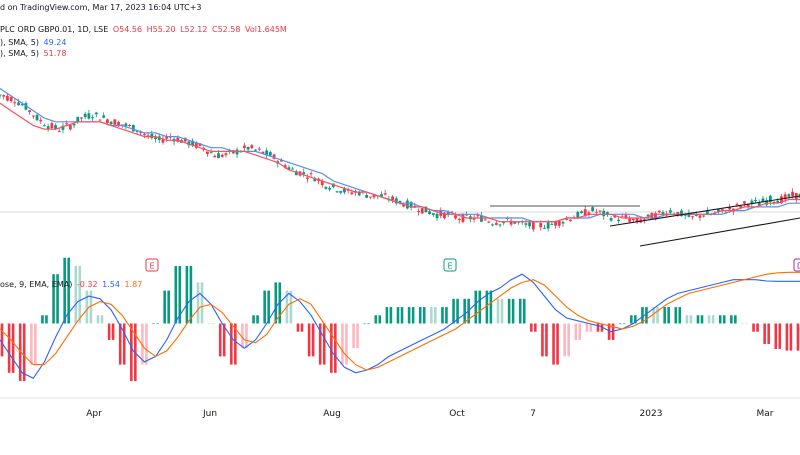  I want to click on close-value: C52.58, so click(226, 29).